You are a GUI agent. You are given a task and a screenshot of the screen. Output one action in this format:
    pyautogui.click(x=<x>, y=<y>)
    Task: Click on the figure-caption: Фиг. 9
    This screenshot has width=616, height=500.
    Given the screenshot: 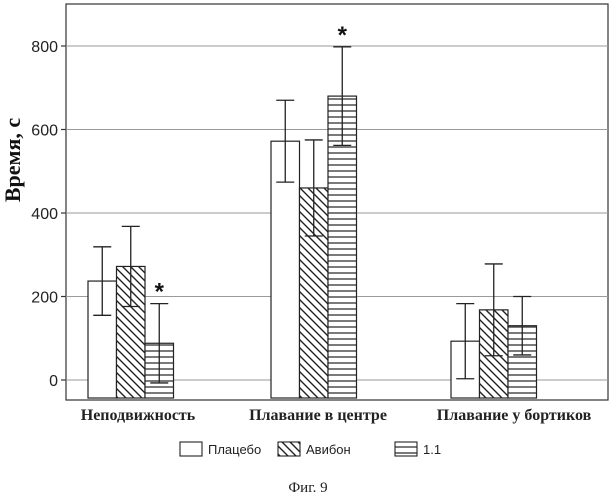 What is the action you would take?
    pyautogui.click(x=307, y=488)
    